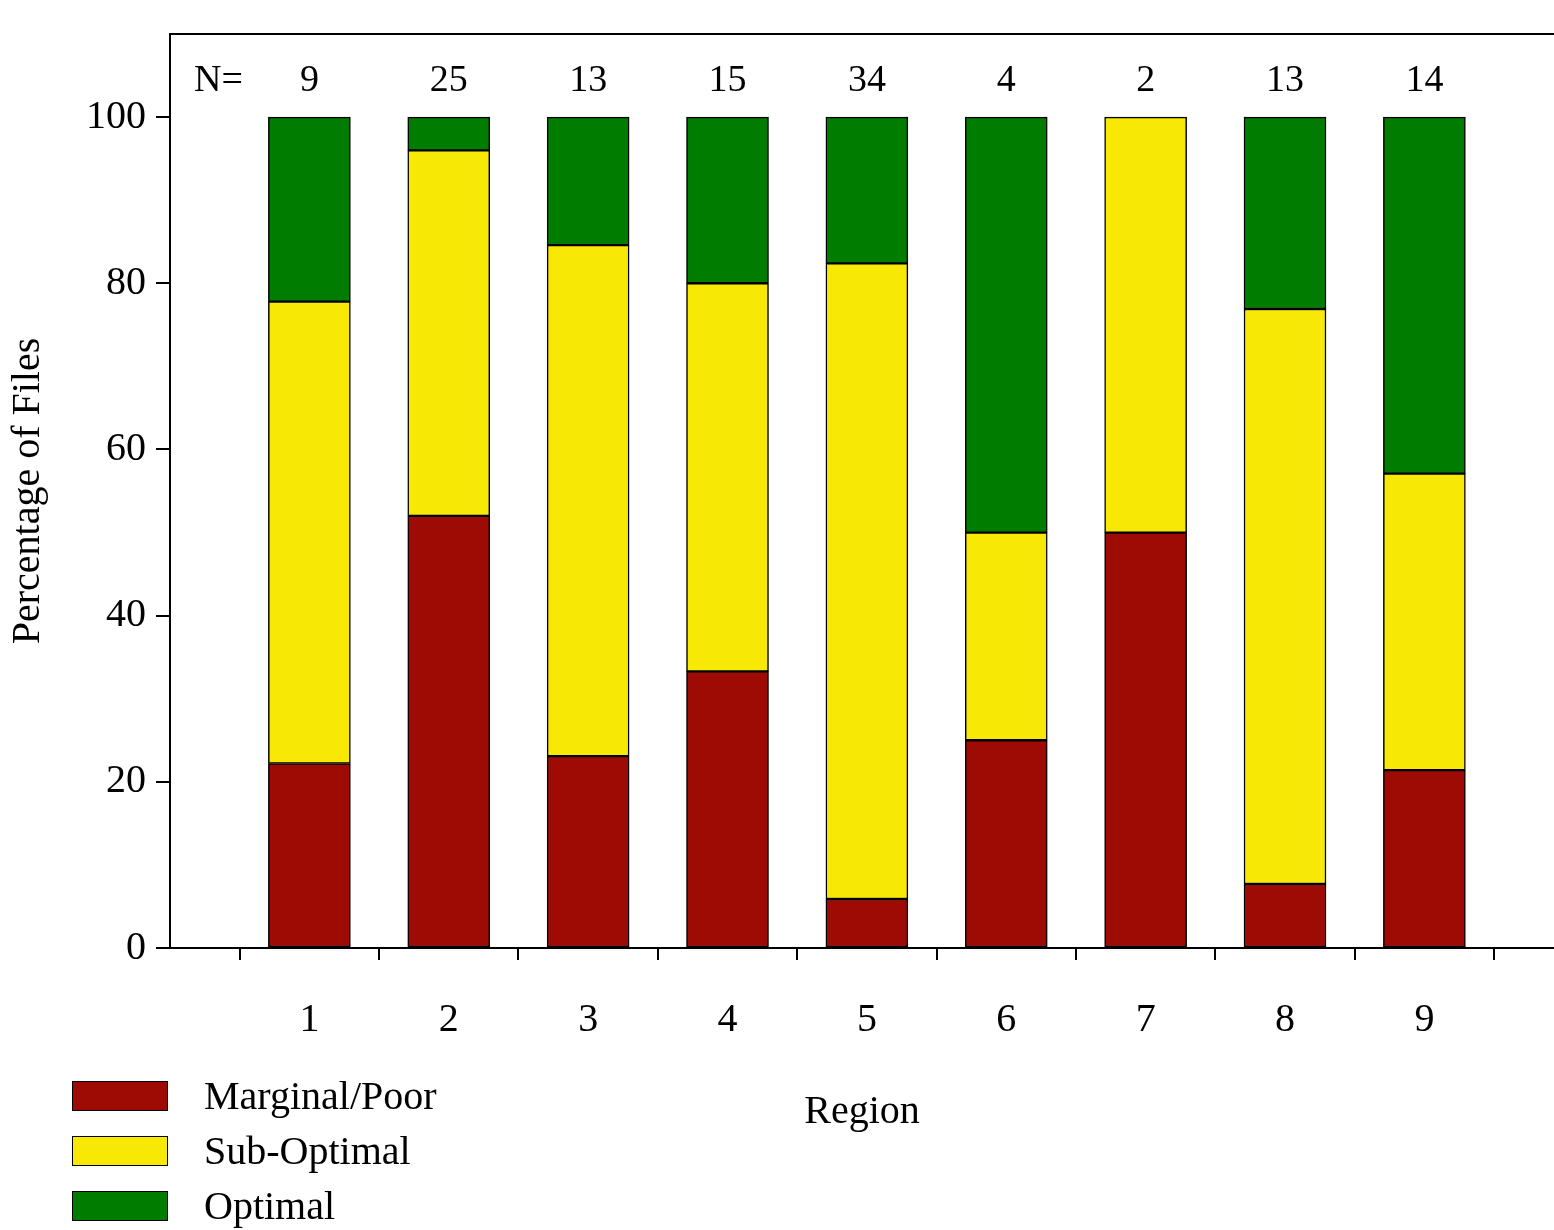 This screenshot has width=1554, height=1230. Describe the element at coordinates (218, 77) in the screenshot. I see `annotation: N=` at that location.